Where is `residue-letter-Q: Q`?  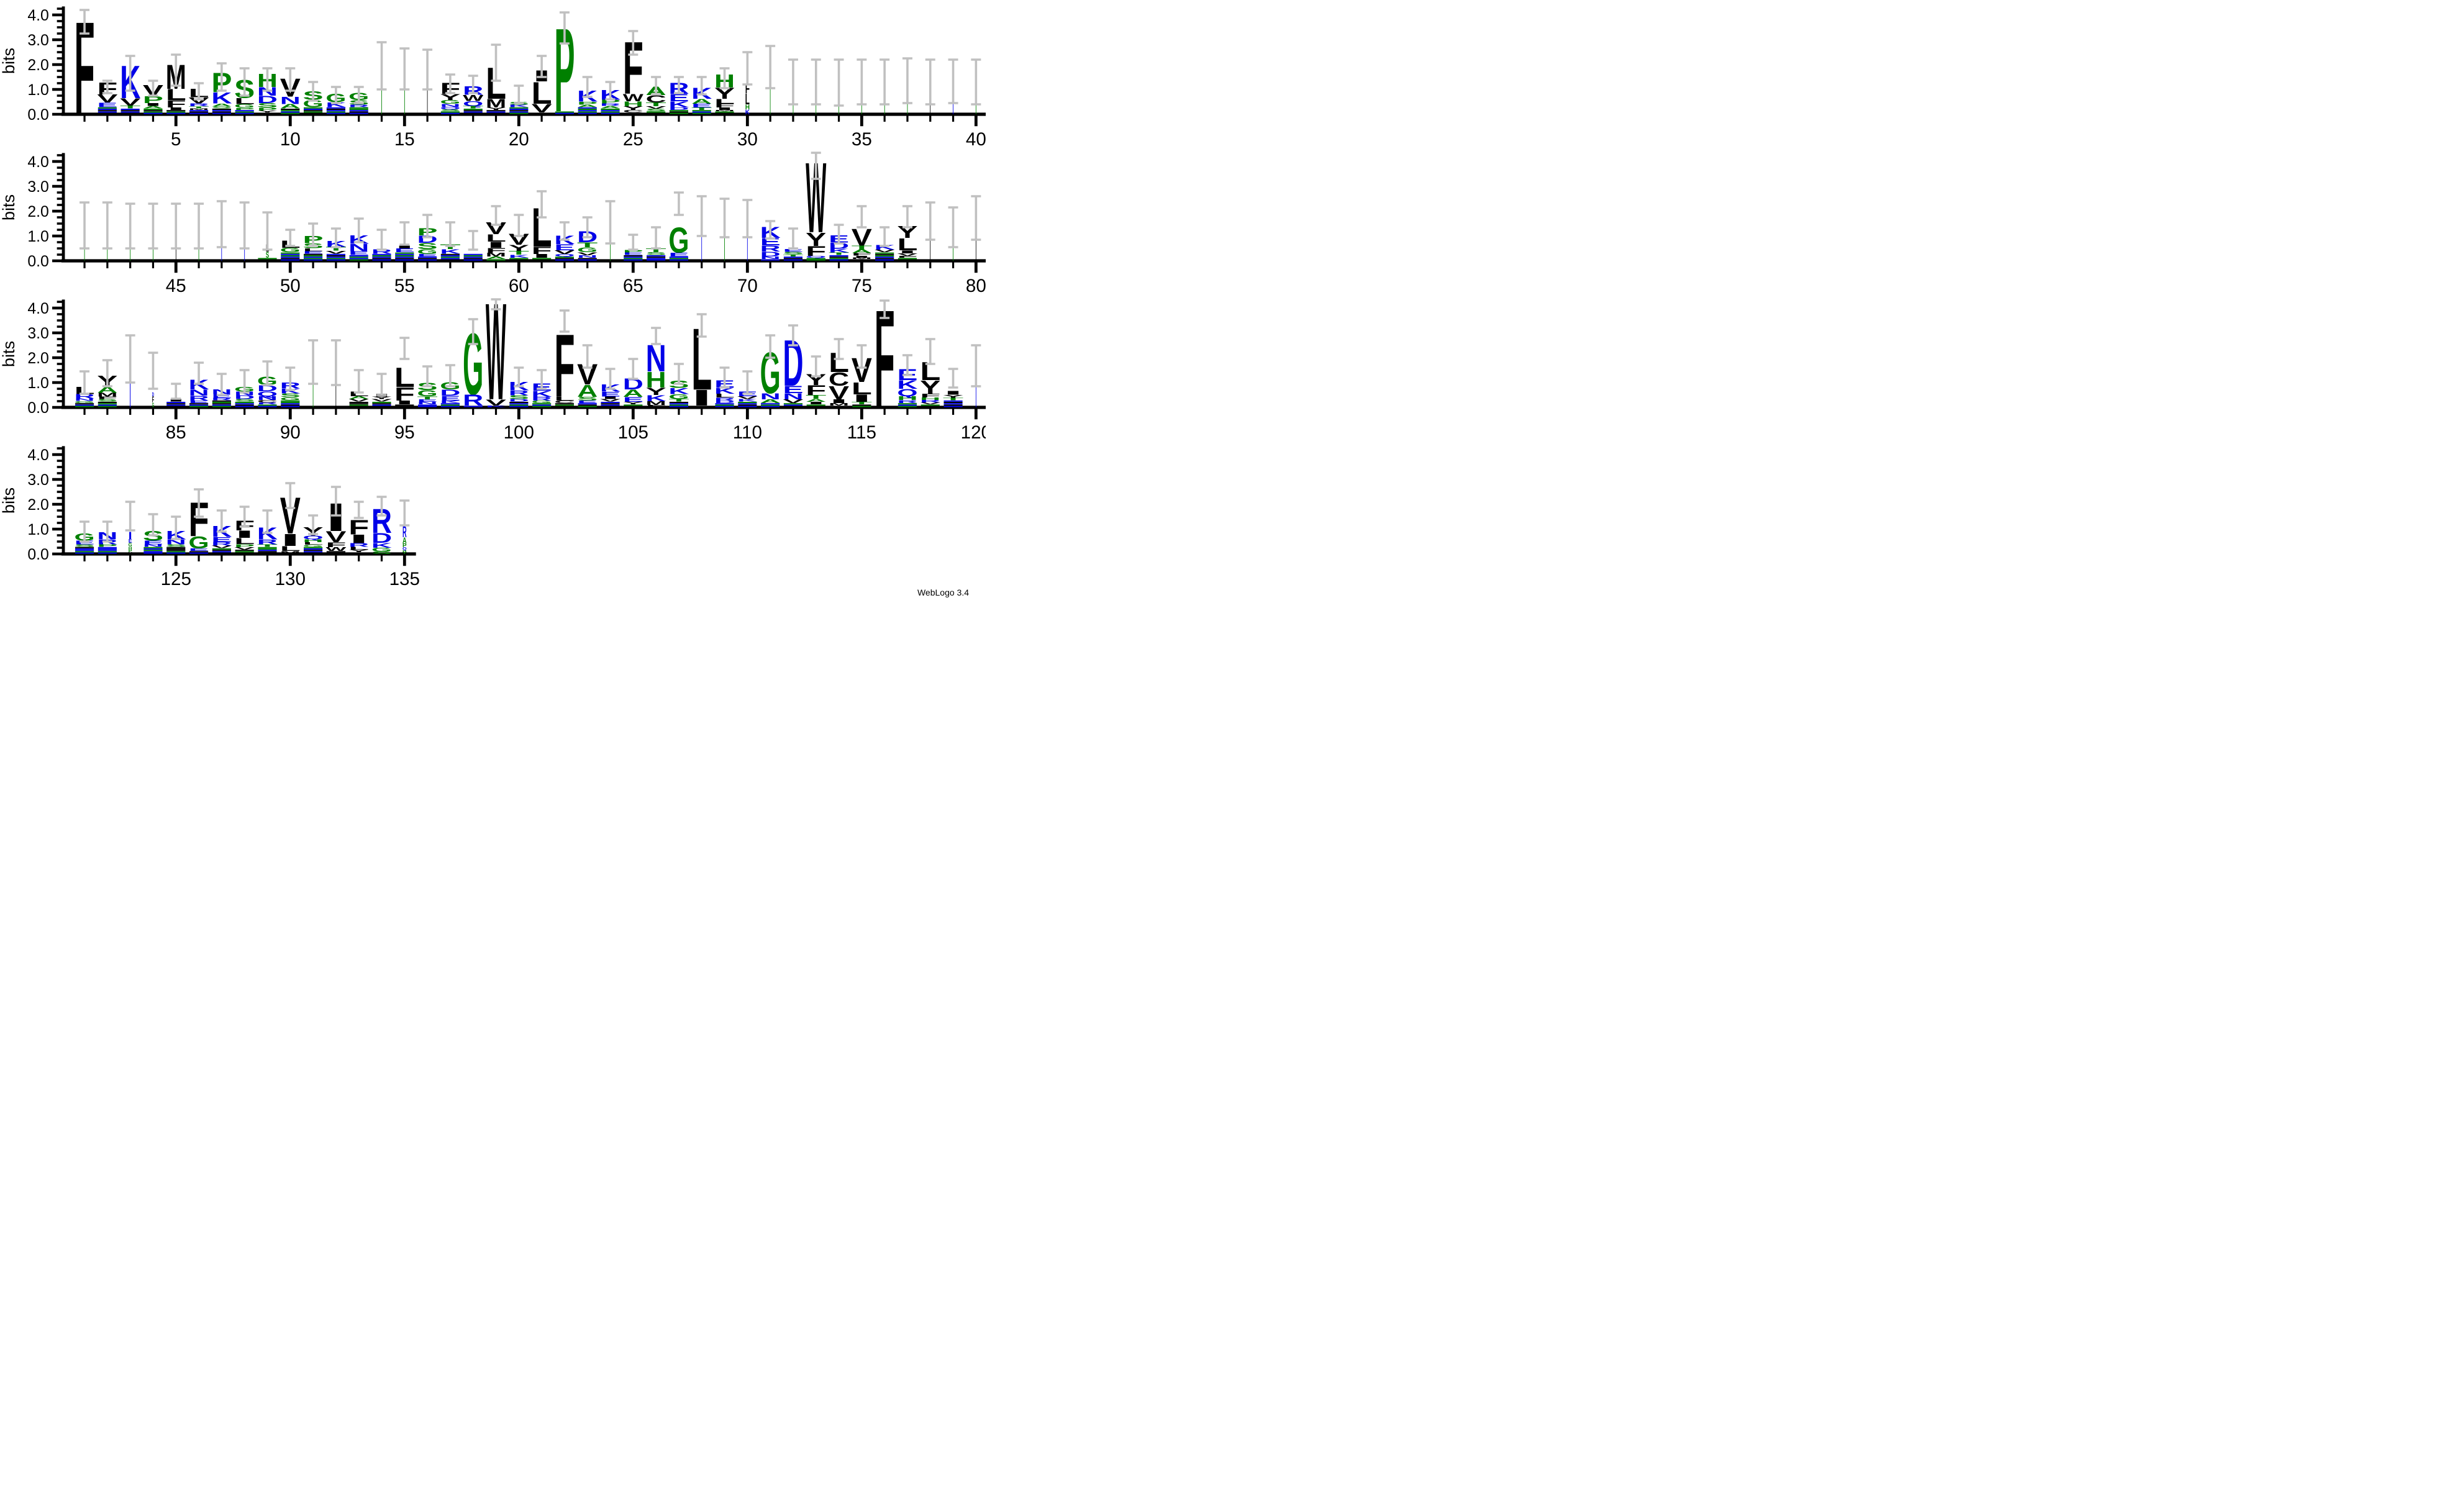
residue-letter-Q: Q is located at coordinates (313, 537).